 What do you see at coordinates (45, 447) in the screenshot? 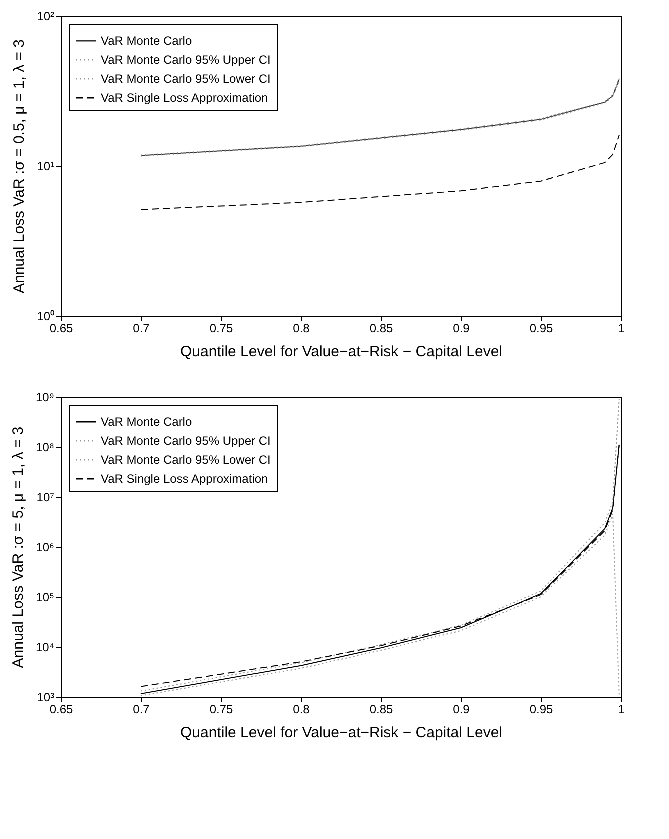
I see `y-tick-label: 10⁸` at bounding box center [45, 447].